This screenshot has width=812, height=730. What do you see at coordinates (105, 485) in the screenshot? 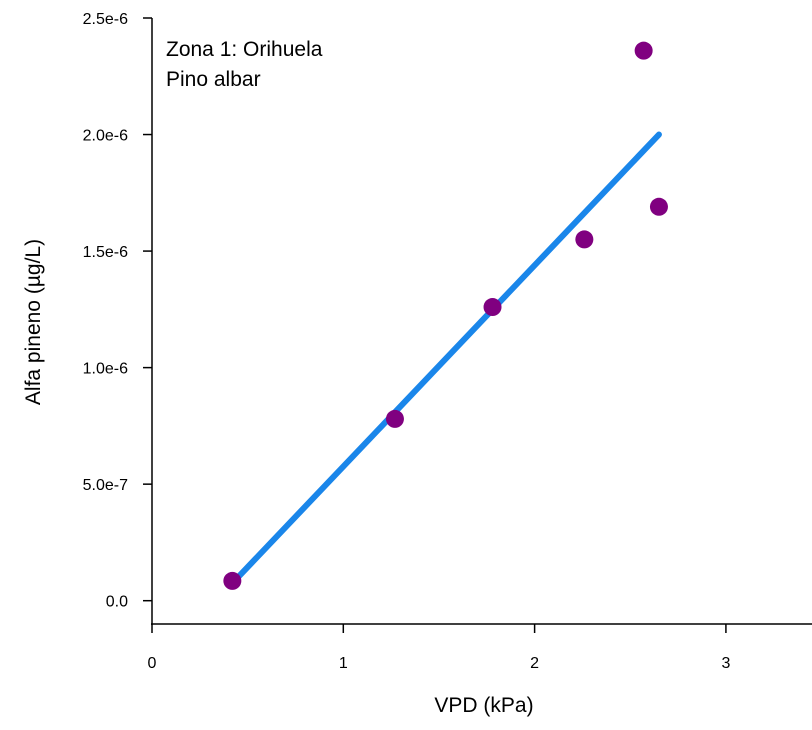
I see `y-tick-label: 5.0e-7` at bounding box center [105, 485].